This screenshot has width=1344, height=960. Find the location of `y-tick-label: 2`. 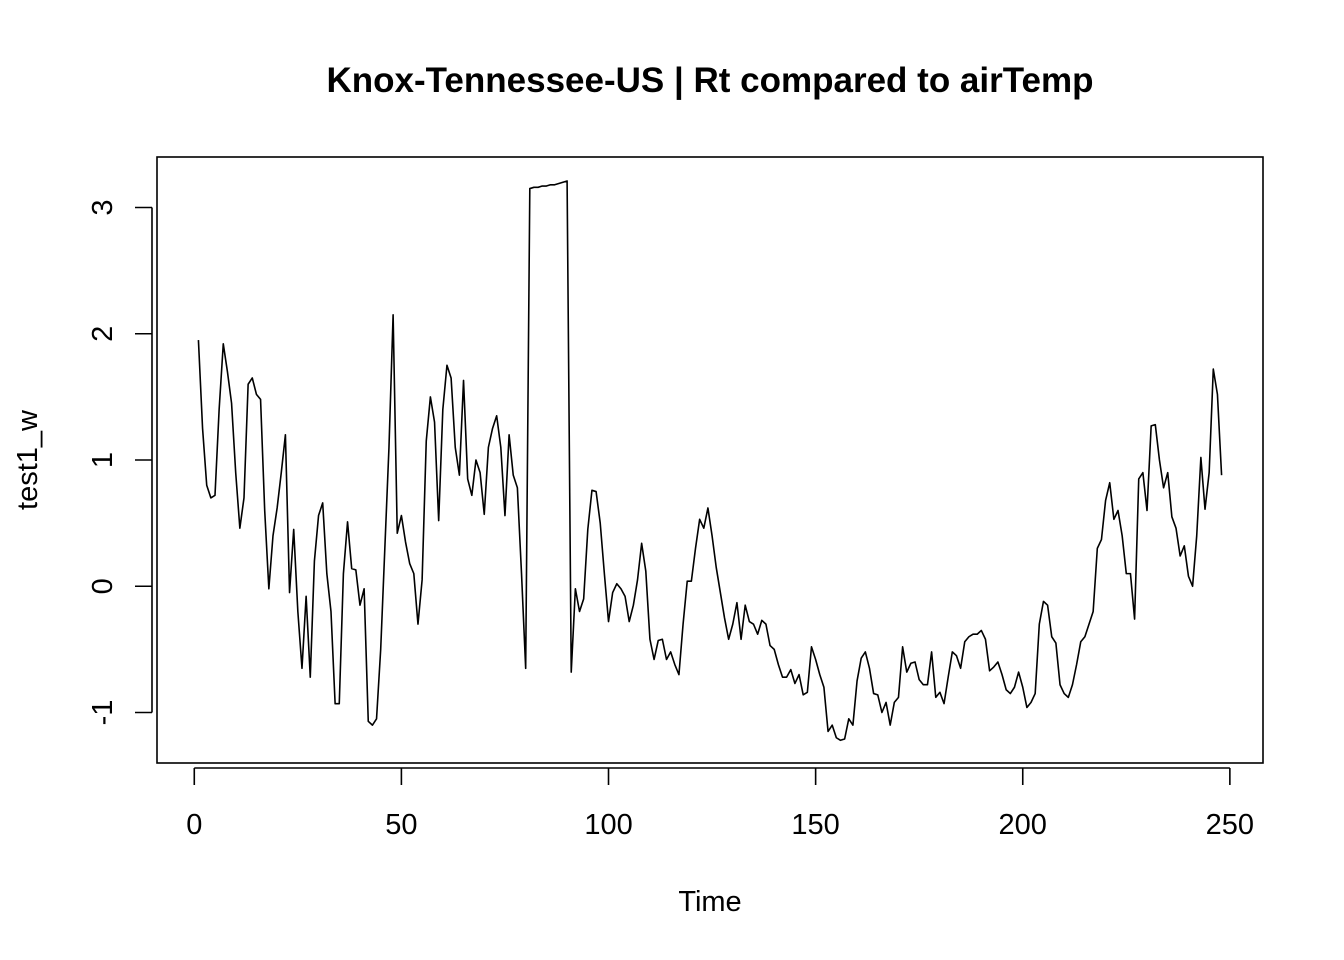

y-tick-label: 2 is located at coordinates (103, 334).